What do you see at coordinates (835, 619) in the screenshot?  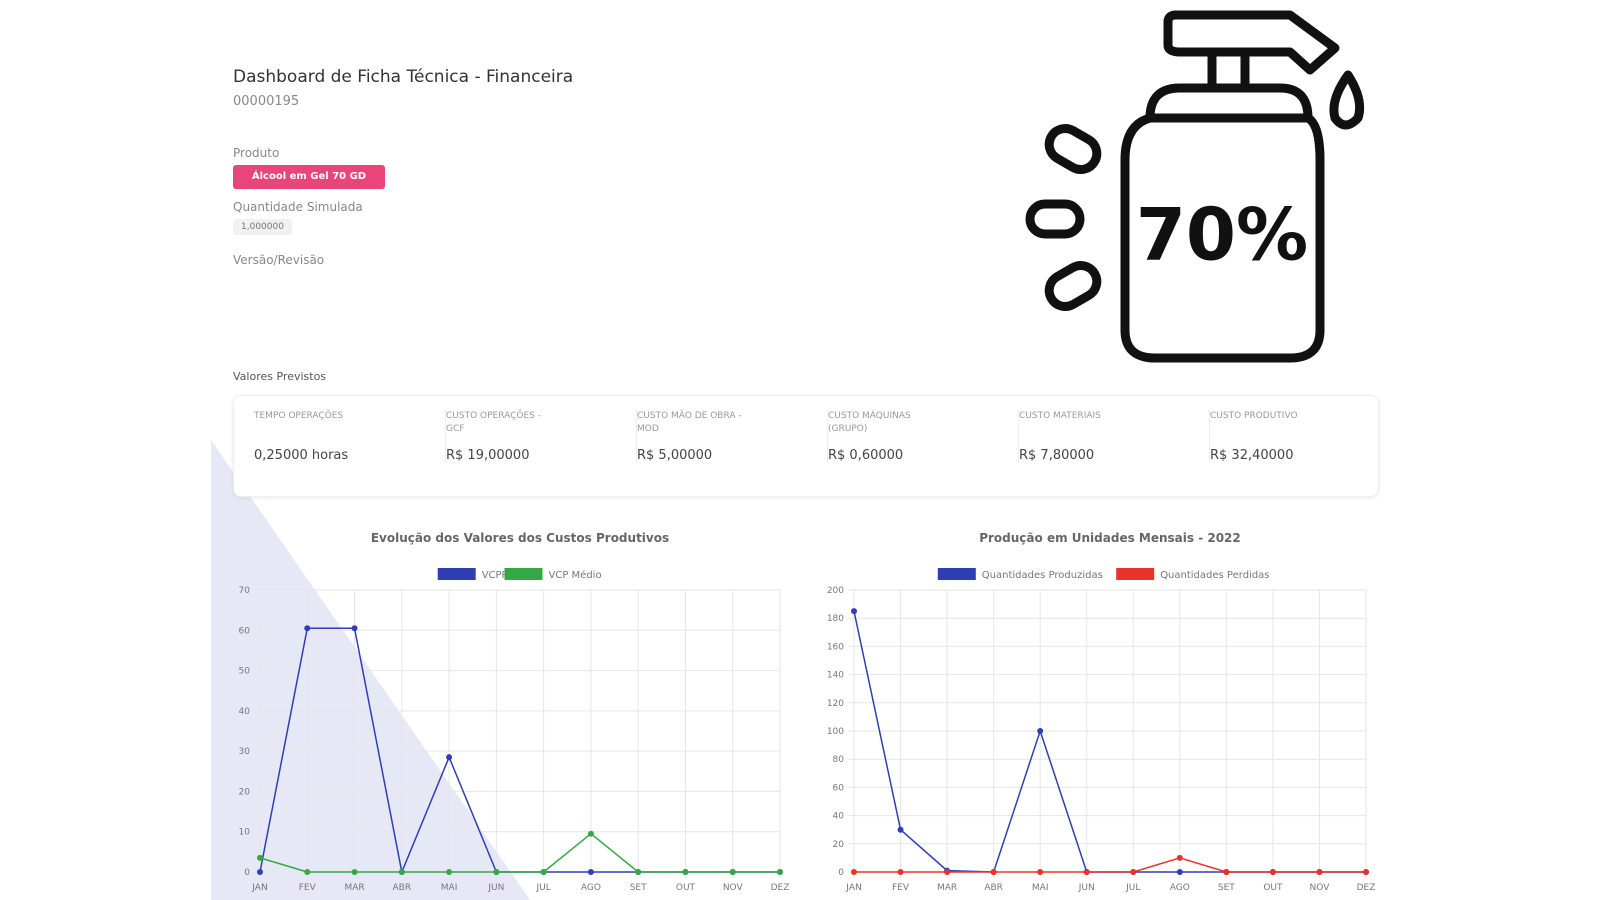 I see `y-tick-label: 180` at bounding box center [835, 619].